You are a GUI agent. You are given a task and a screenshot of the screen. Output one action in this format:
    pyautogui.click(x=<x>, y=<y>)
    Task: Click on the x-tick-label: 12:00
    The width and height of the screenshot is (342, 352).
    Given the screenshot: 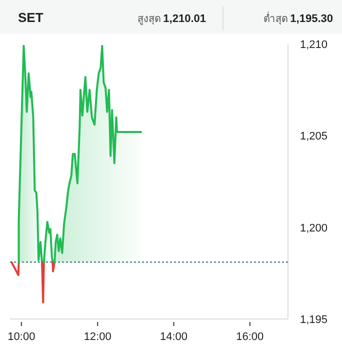 What is the action you would take?
    pyautogui.click(x=98, y=337)
    